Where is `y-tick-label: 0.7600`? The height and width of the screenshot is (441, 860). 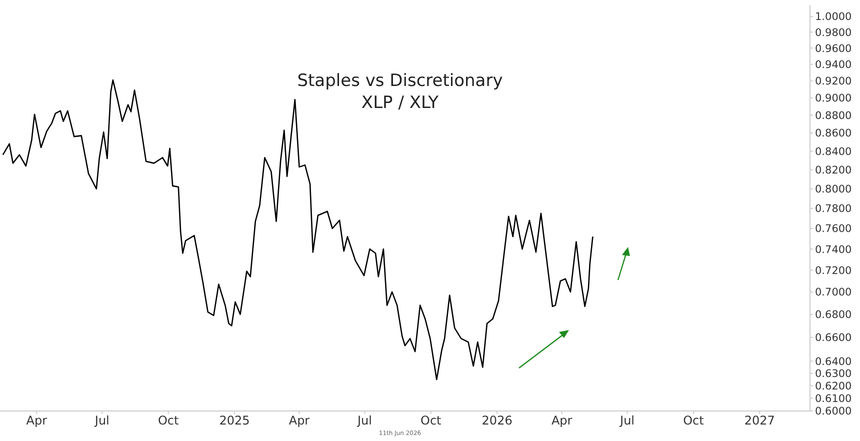
y-tick-label: 0.7600 is located at coordinates (833, 229).